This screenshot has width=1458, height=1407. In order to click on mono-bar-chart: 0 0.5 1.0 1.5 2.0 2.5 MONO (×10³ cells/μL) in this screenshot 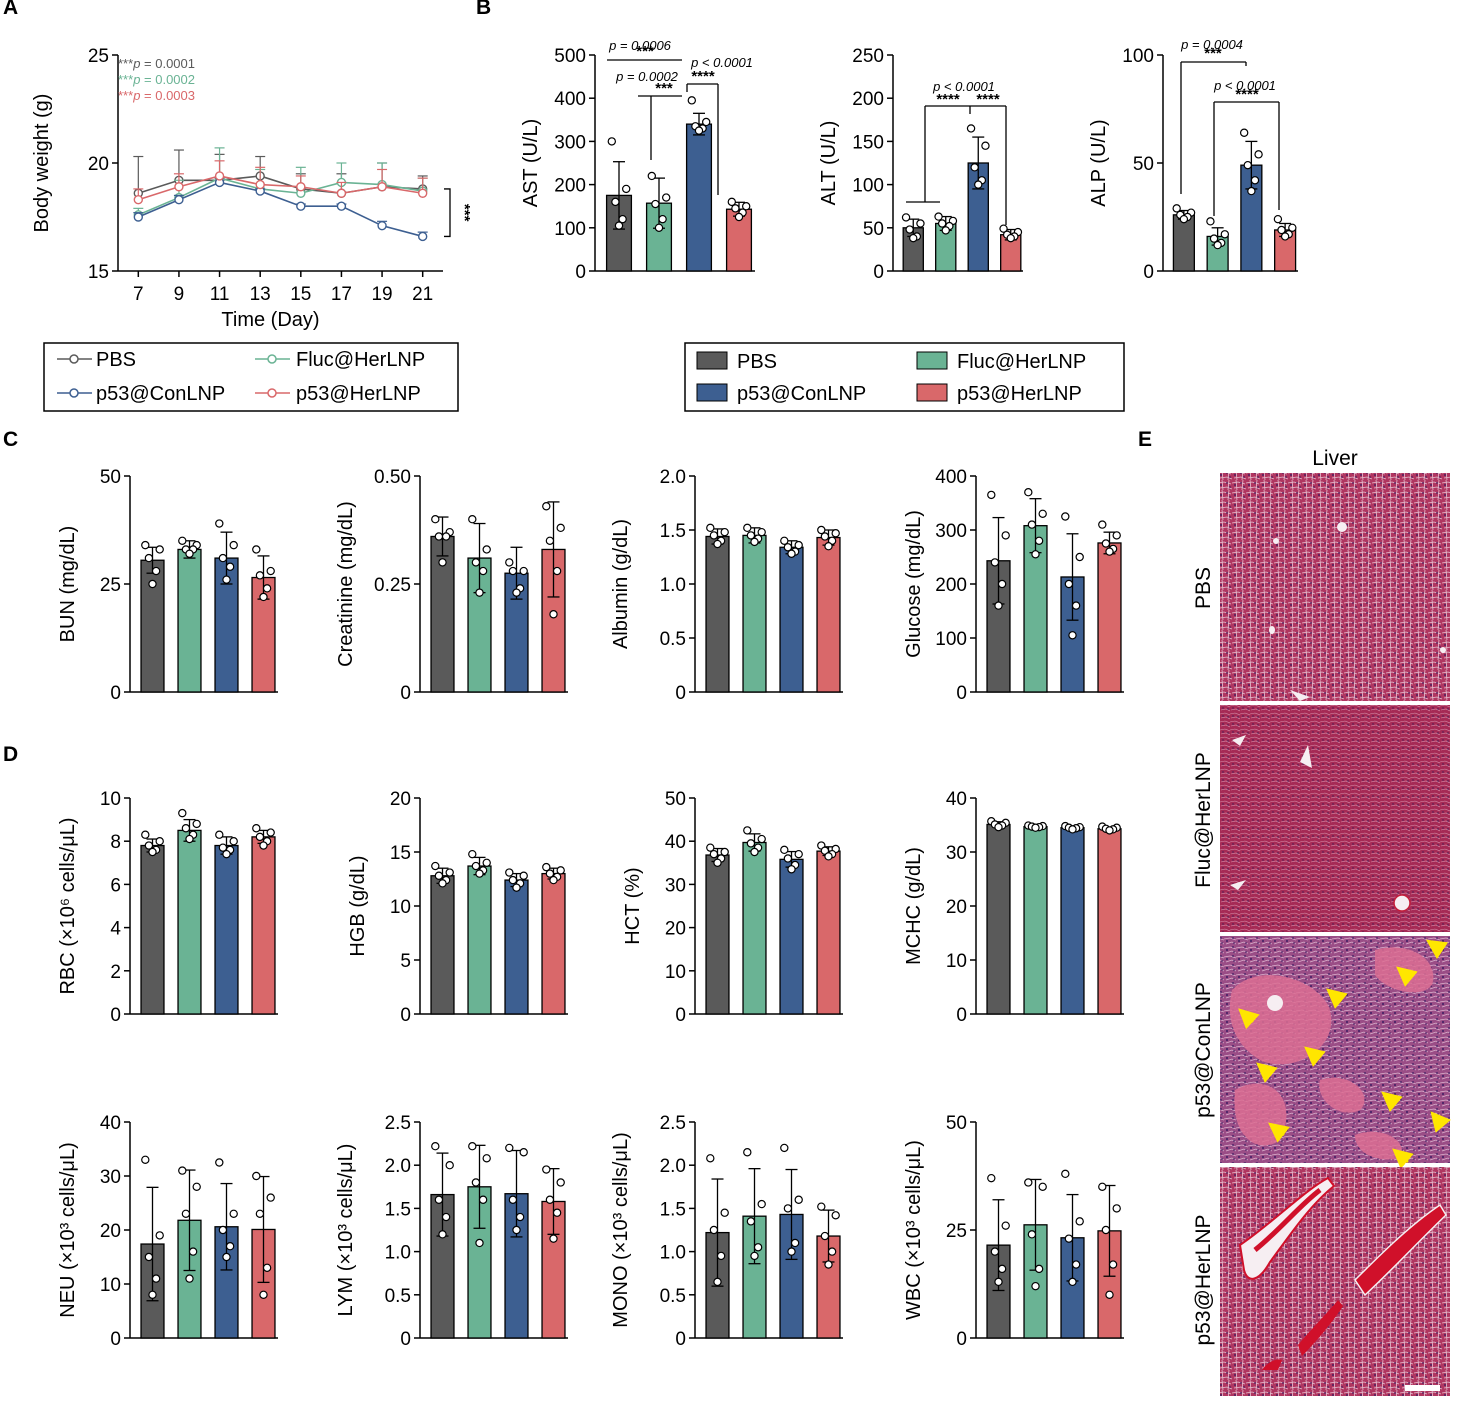, I will do `click(726, 1231)`.